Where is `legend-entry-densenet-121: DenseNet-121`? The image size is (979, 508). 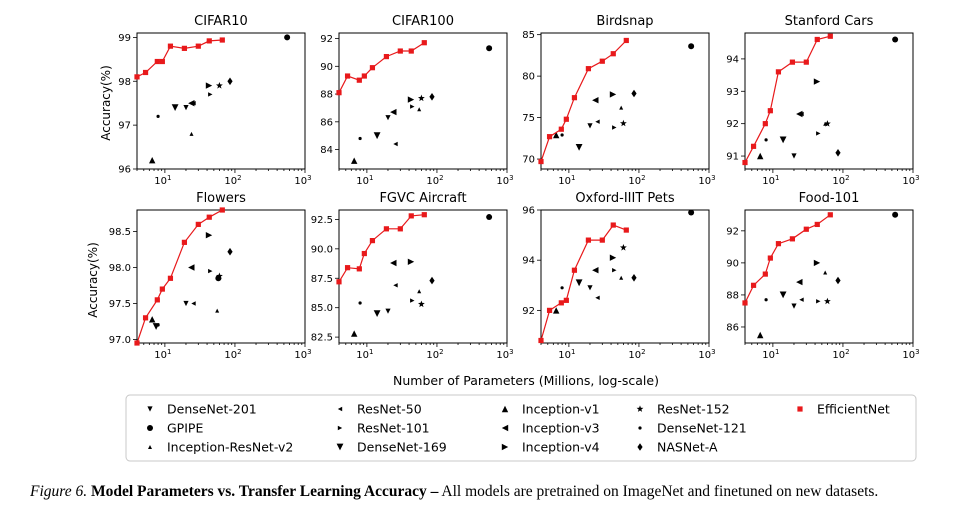 legend-entry-densenet-121: DenseNet-121 is located at coordinates (692, 428).